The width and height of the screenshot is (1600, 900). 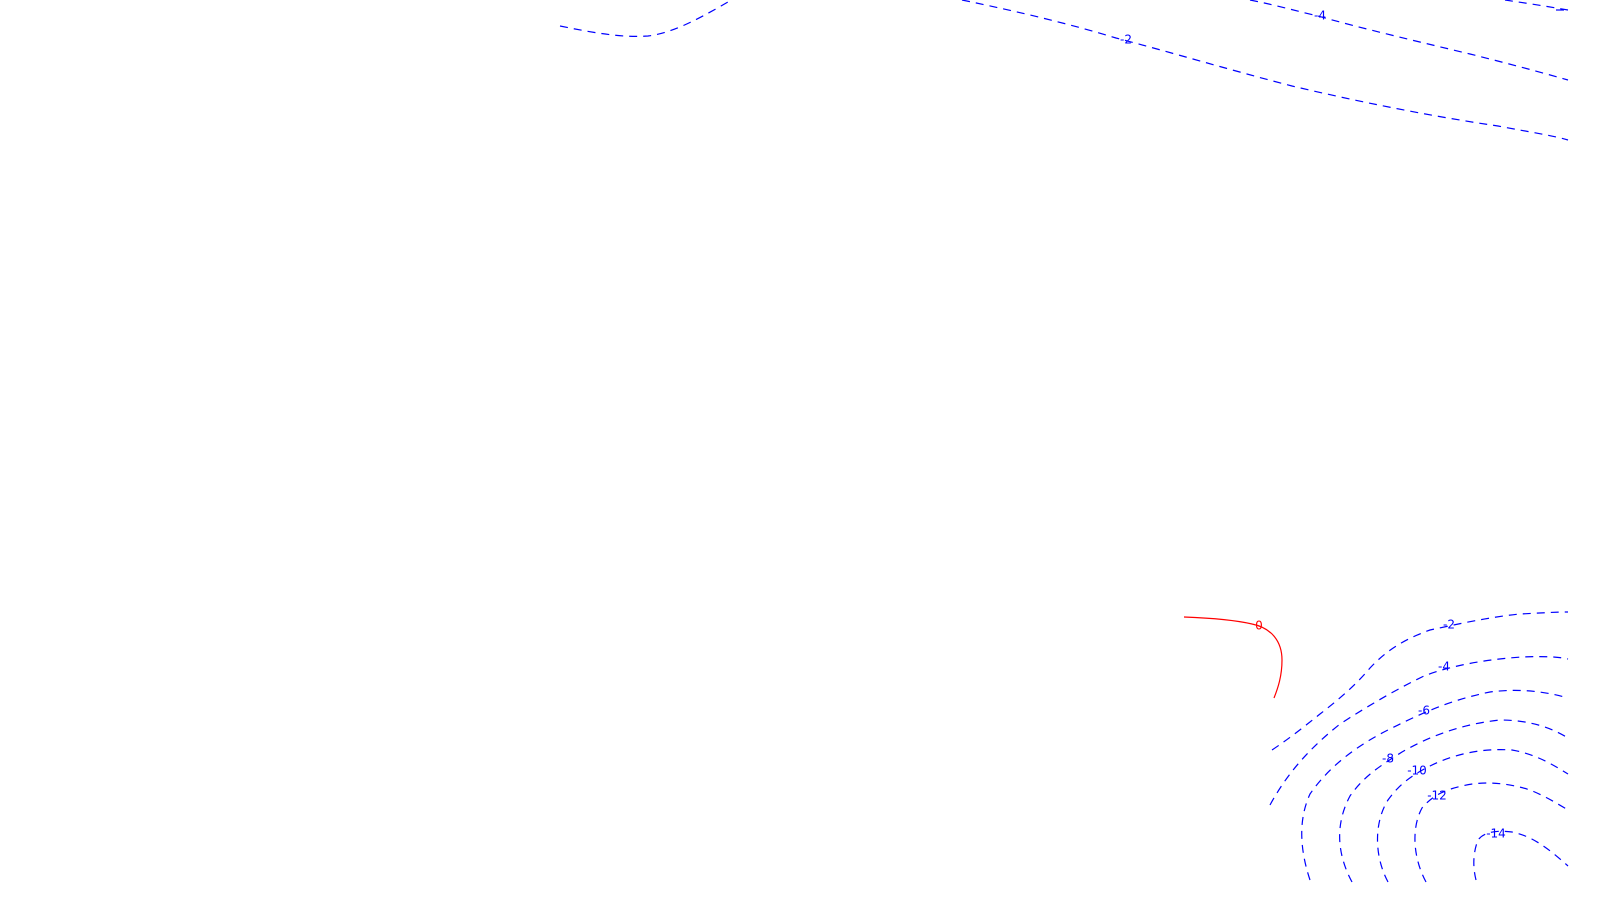 I want to click on contour-line-zero, so click(x=1233, y=657).